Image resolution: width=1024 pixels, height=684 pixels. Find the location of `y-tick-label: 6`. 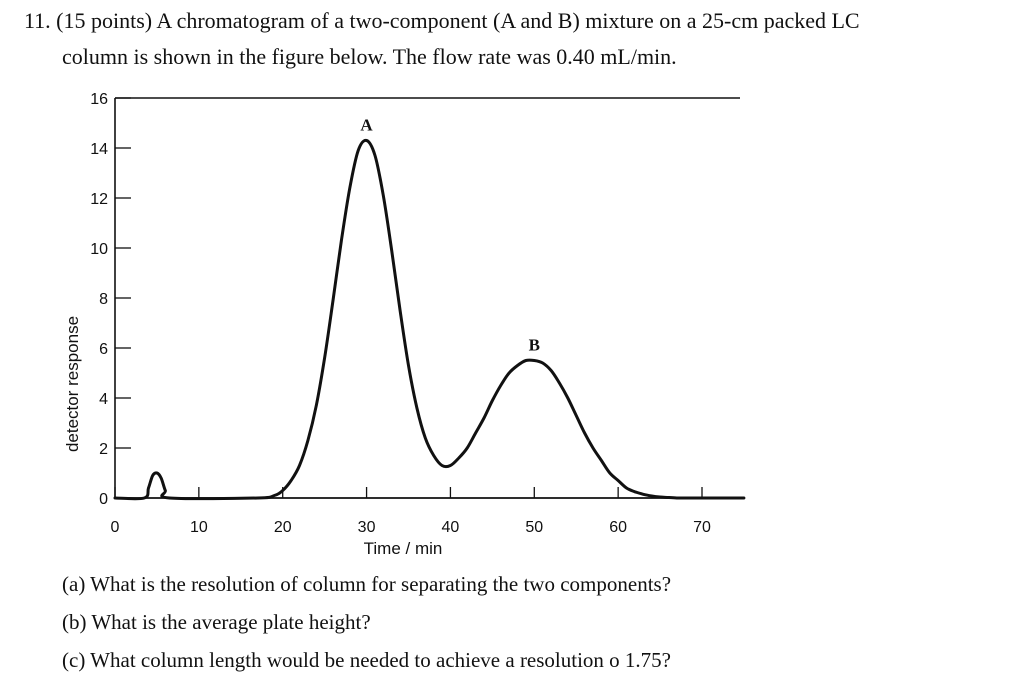

y-tick-label: 6 is located at coordinates (103, 349).